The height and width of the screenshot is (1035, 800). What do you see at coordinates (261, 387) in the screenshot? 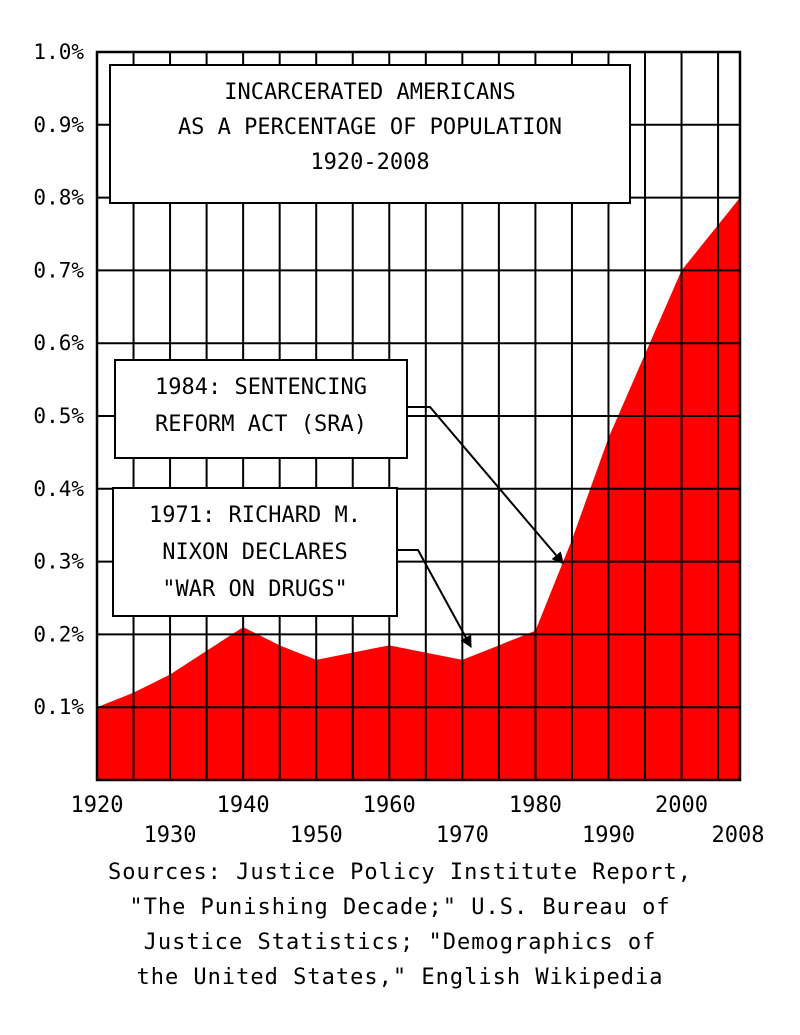
I see `annotation-line: 1984: SENTENCING` at bounding box center [261, 387].